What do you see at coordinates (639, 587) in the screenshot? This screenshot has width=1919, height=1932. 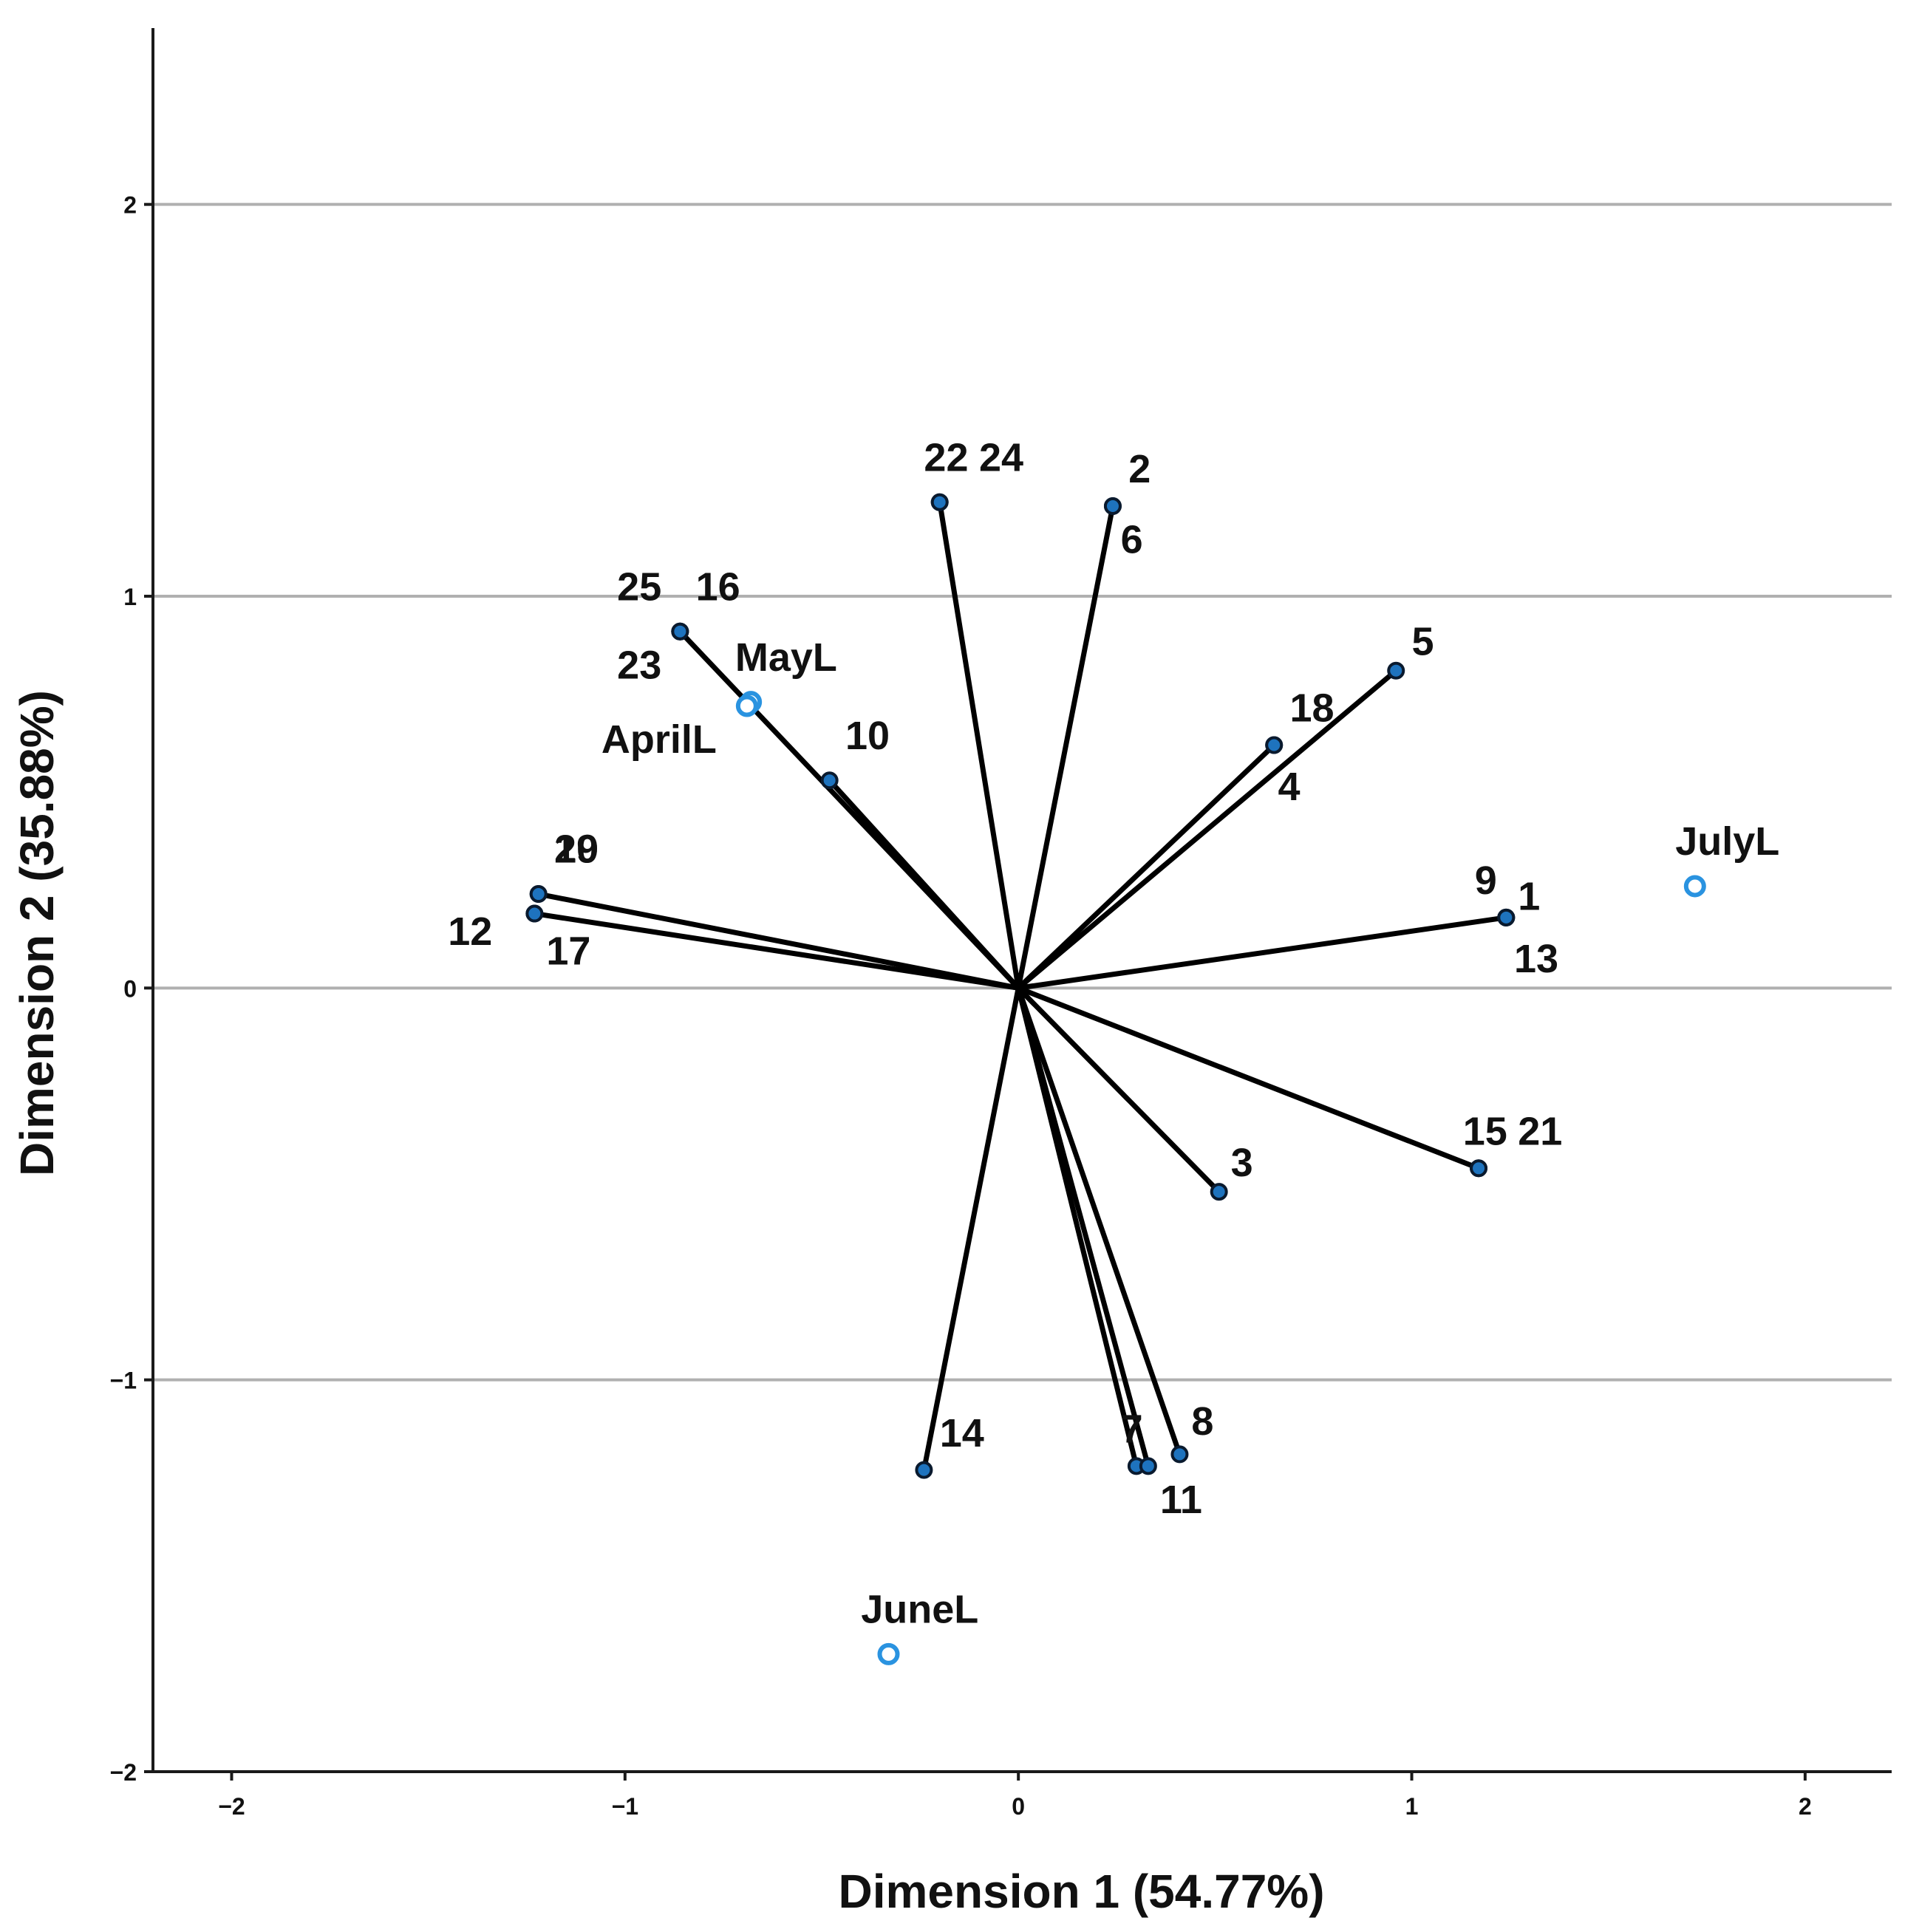 I see `object-label-25: 25` at bounding box center [639, 587].